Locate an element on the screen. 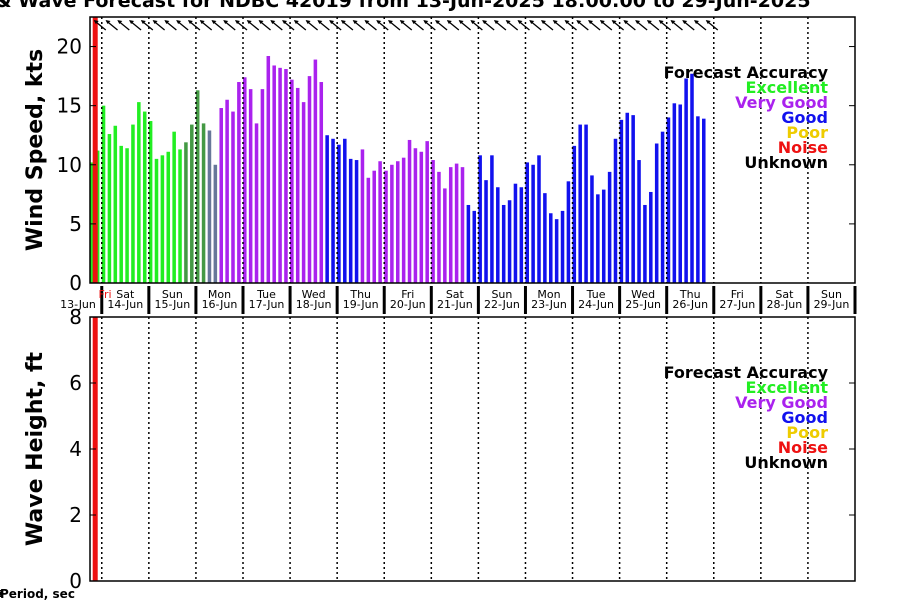 Image resolution: width=900 pixels, height=600 pixels. day-date: 21-Jun is located at coordinates (455, 304).